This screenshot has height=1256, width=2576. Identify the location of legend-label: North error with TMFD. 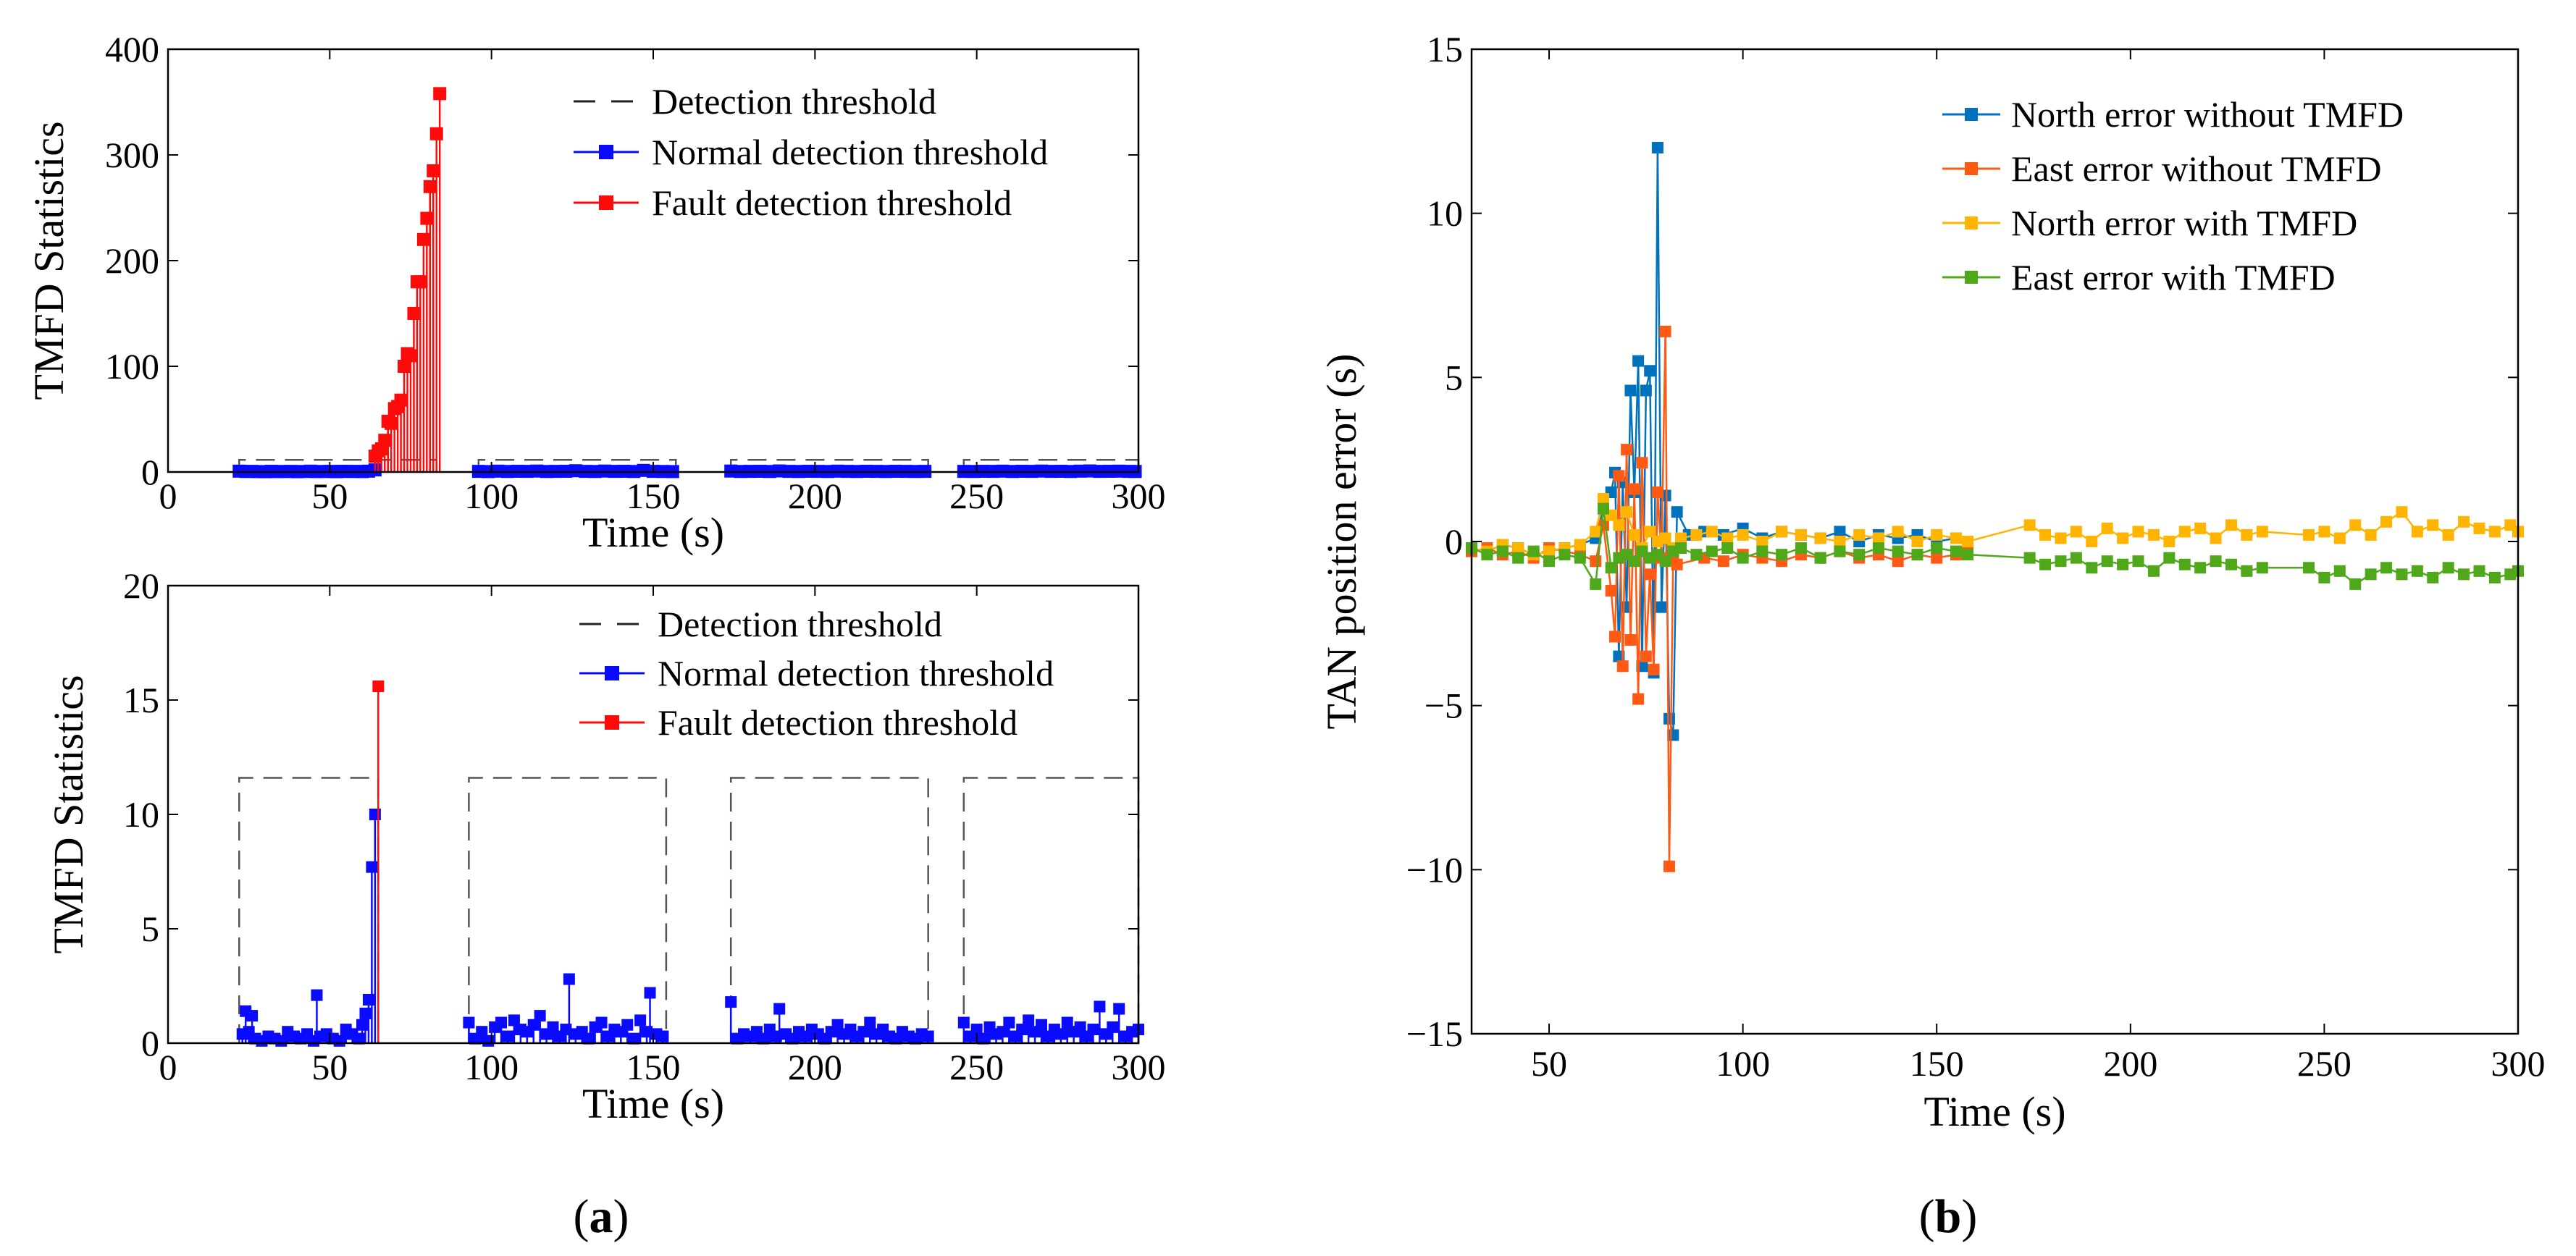
(2184, 223).